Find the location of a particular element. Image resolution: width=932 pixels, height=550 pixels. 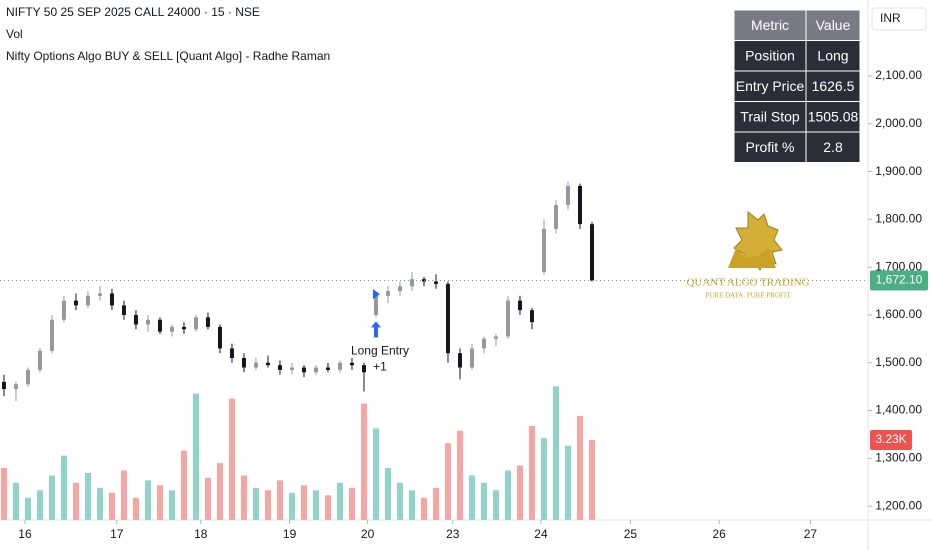

signal-text: Long Entry is located at coordinates (380, 351).